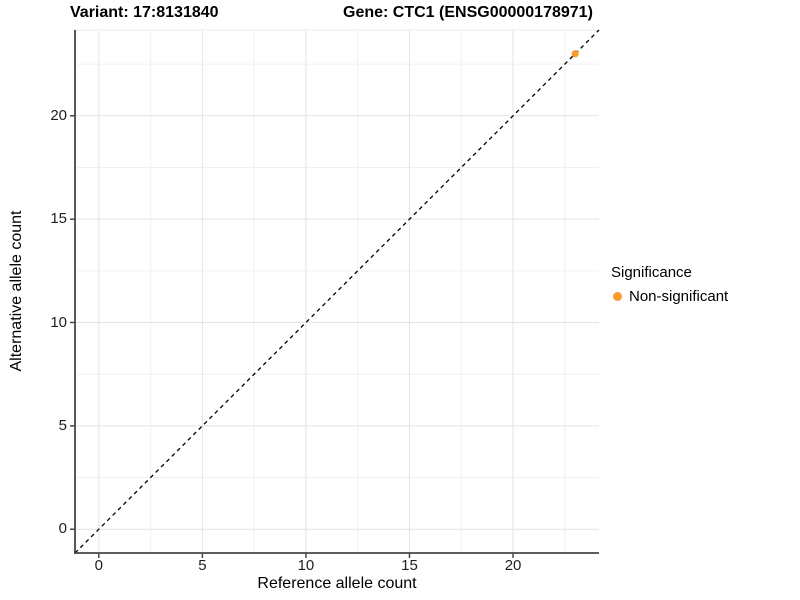 Image resolution: width=800 pixels, height=600 pixels. I want to click on y-axis-title: Alternative allele count, so click(16, 291).